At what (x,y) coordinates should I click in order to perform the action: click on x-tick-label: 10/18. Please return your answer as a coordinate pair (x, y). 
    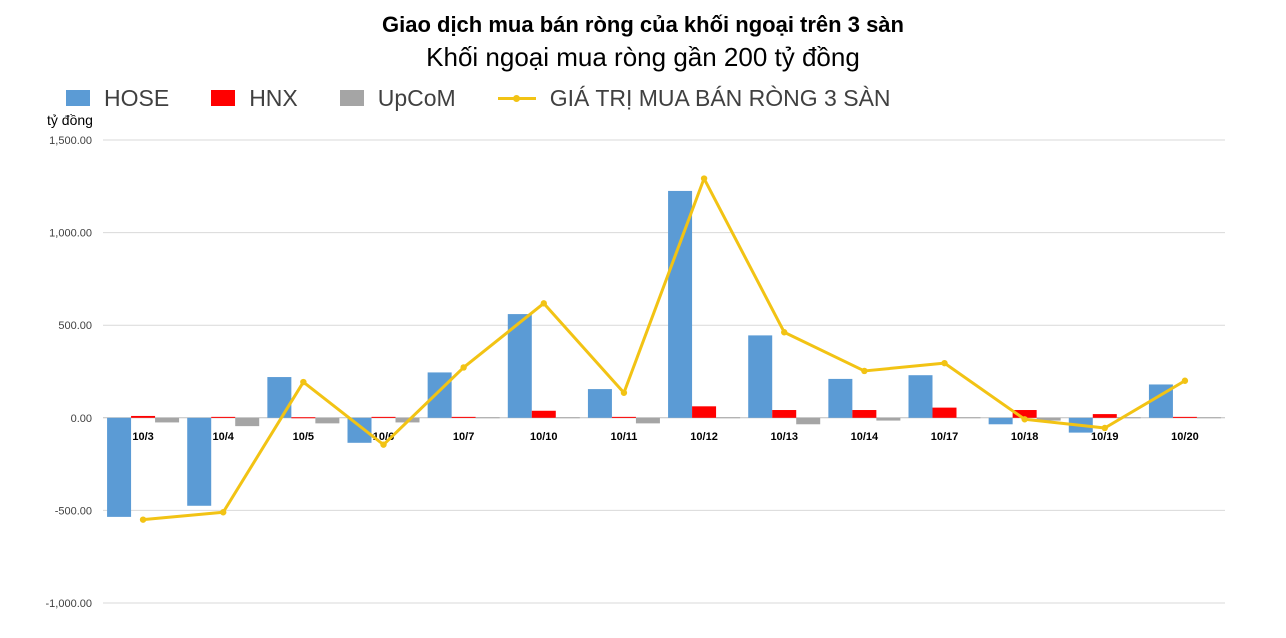
    Looking at the image, I should click on (1025, 437).